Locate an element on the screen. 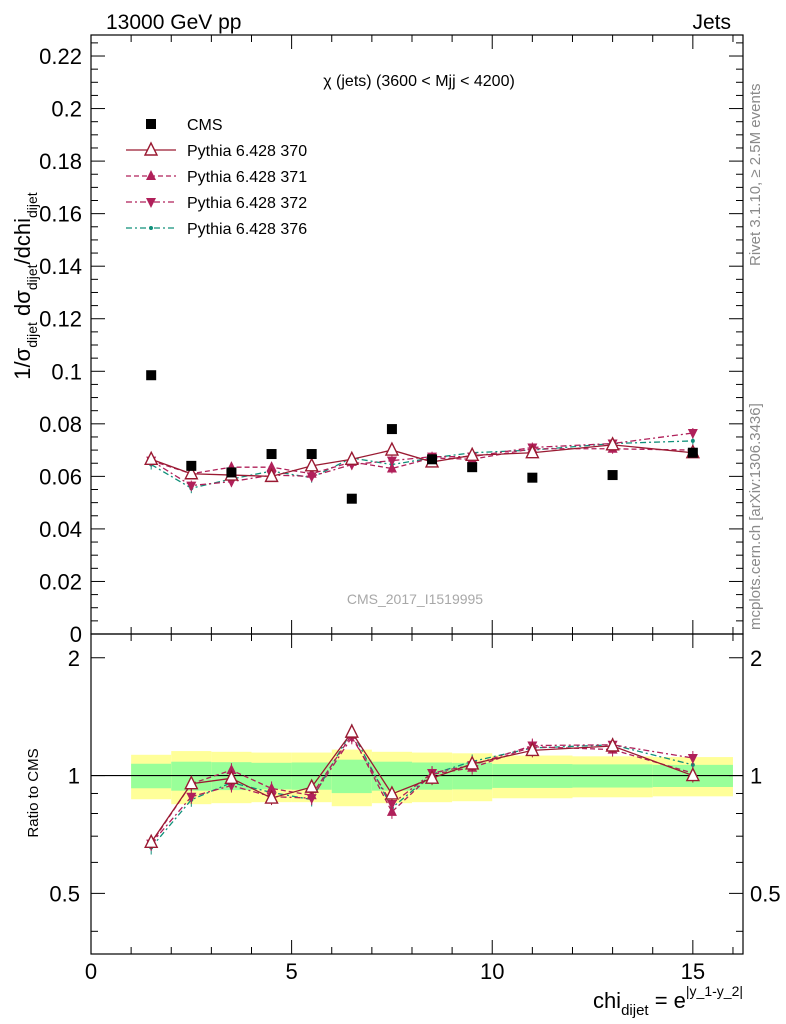  y-axis-title-c-sub: dijet is located at coordinates (32, 205).